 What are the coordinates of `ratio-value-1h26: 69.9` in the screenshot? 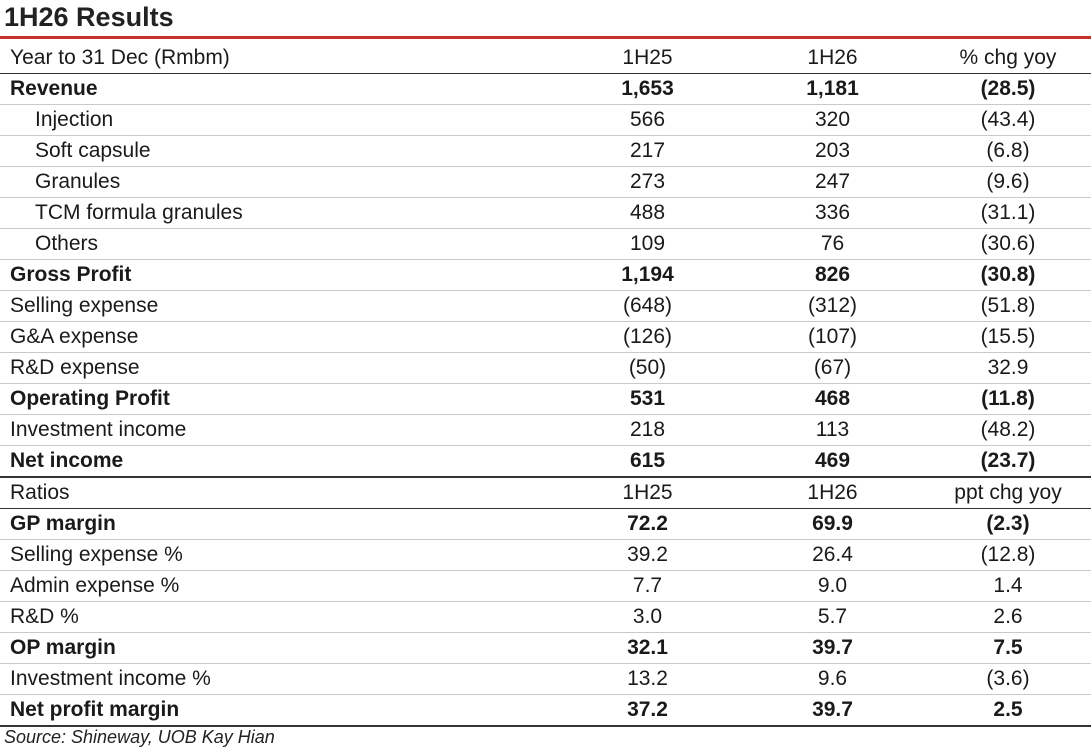 It's located at (832, 524).